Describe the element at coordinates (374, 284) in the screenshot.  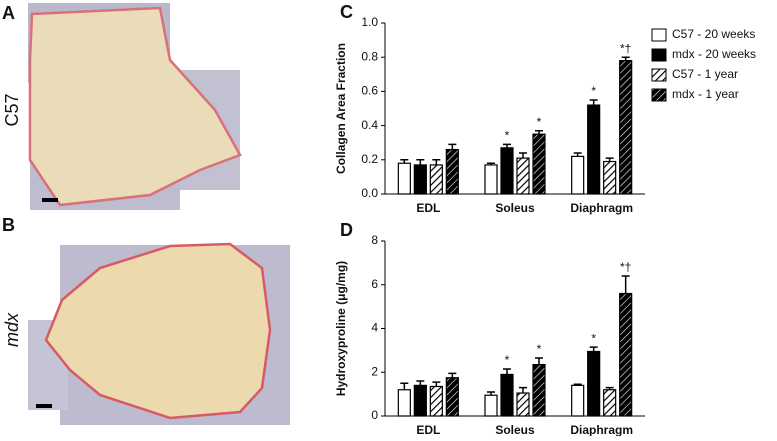
I see `y-tick-label: 6` at that location.